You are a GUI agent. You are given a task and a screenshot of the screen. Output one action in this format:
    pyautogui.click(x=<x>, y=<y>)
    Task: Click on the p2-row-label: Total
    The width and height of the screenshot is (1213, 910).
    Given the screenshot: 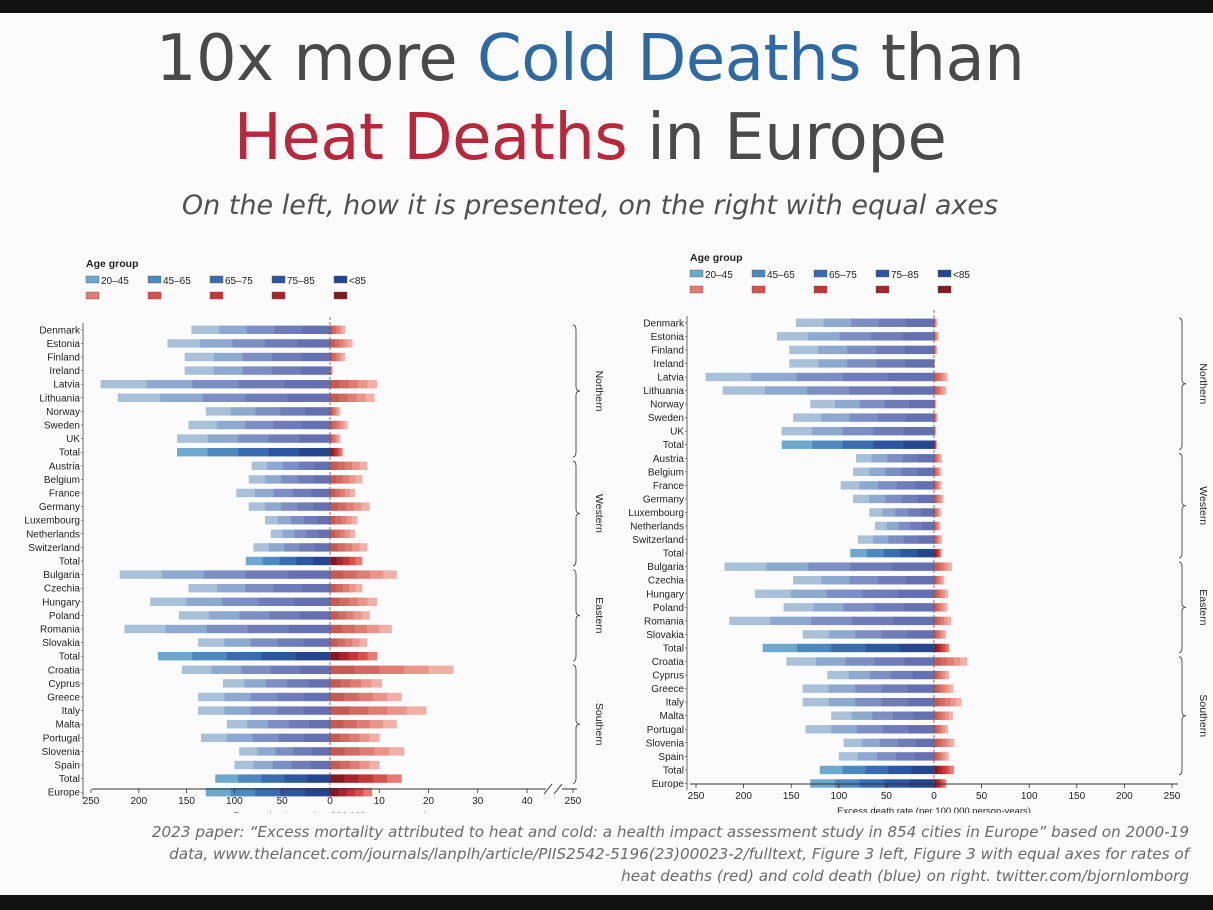 What is the action you would take?
    pyautogui.click(x=673, y=770)
    